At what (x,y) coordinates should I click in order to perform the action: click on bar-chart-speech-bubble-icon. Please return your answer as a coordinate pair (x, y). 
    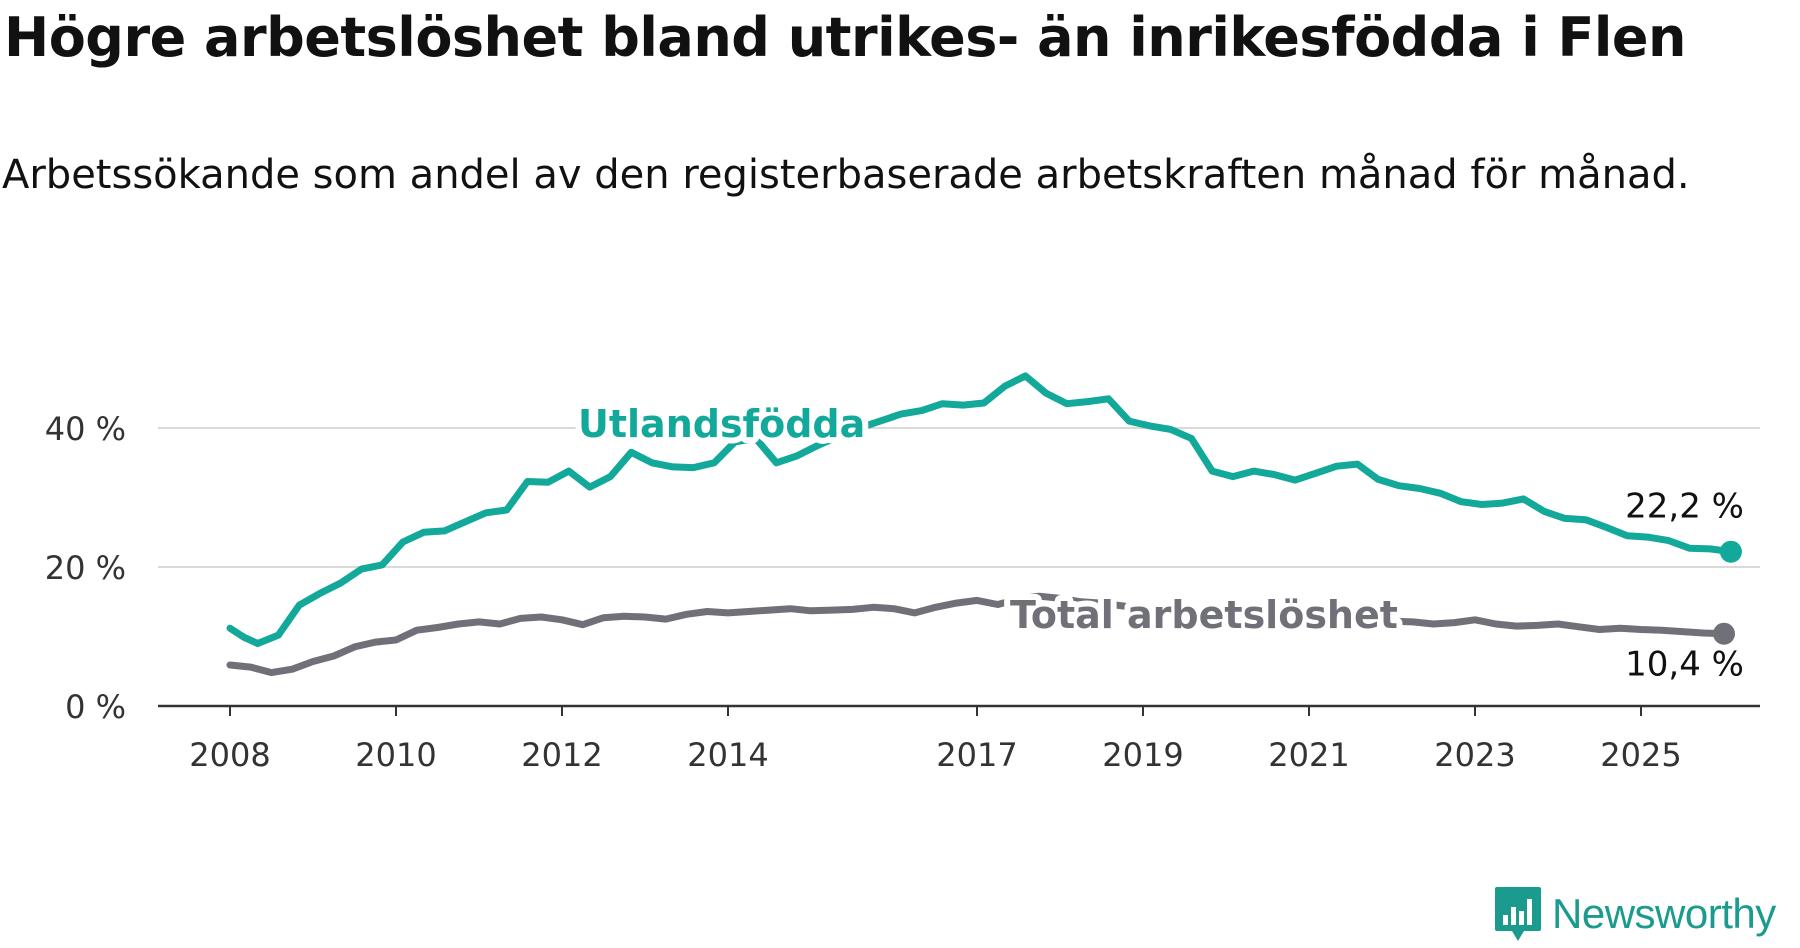
    Looking at the image, I should click on (1518, 914).